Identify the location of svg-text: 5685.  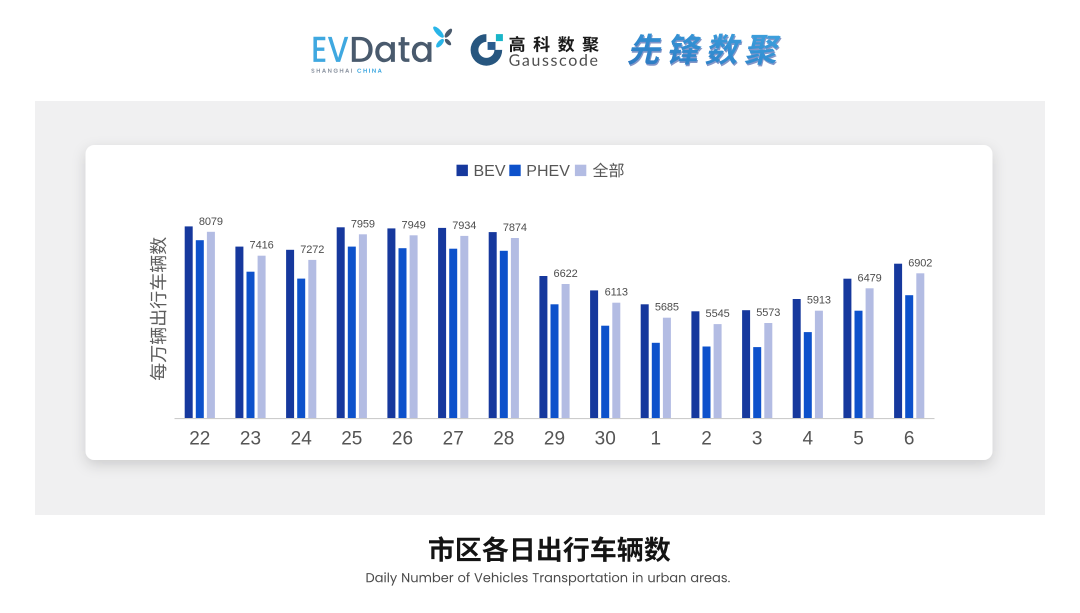
(667, 308).